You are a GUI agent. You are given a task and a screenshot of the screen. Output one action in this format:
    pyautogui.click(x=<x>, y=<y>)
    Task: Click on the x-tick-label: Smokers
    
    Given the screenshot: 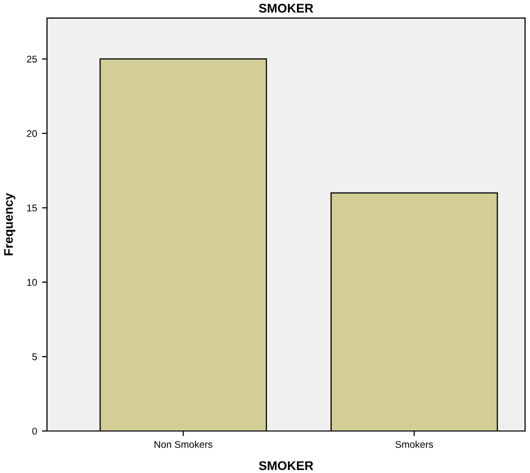 What is the action you would take?
    pyautogui.click(x=414, y=444)
    